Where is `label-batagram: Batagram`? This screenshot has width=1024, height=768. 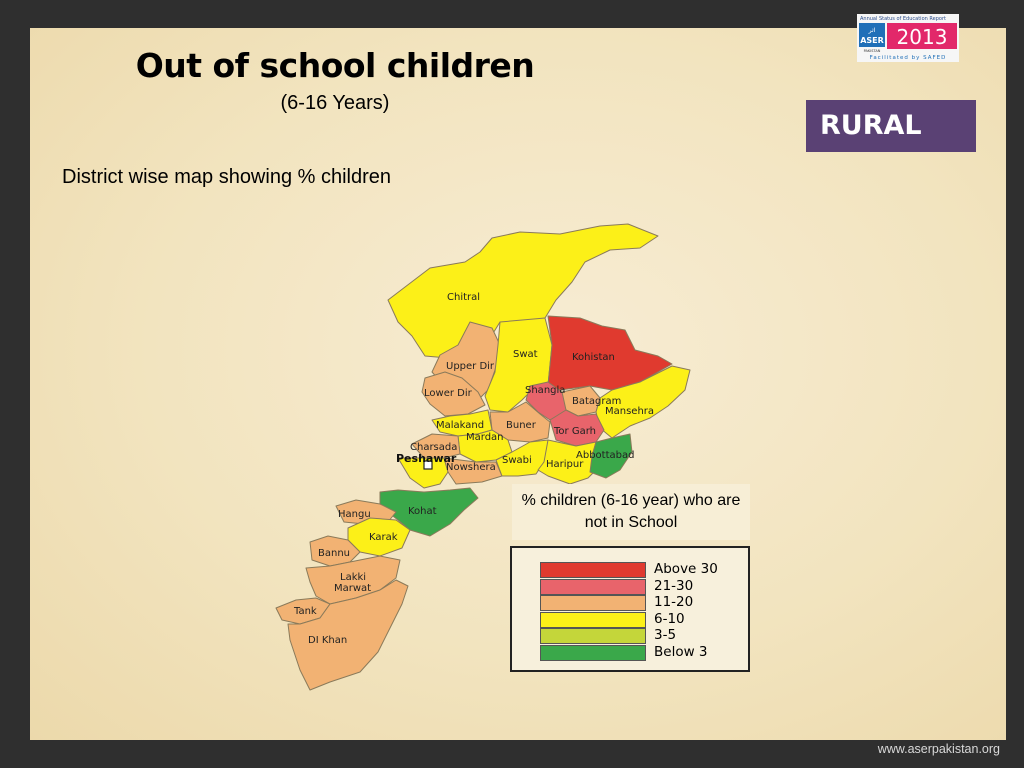
label-batagram: Batagram is located at coordinates (596, 401).